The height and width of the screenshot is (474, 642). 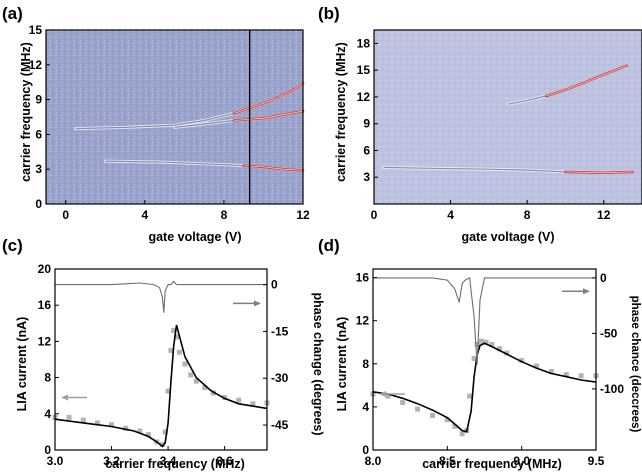 What do you see at coordinates (596, 461) in the screenshot?
I see `x-tick-label: 9.5` at bounding box center [596, 461].